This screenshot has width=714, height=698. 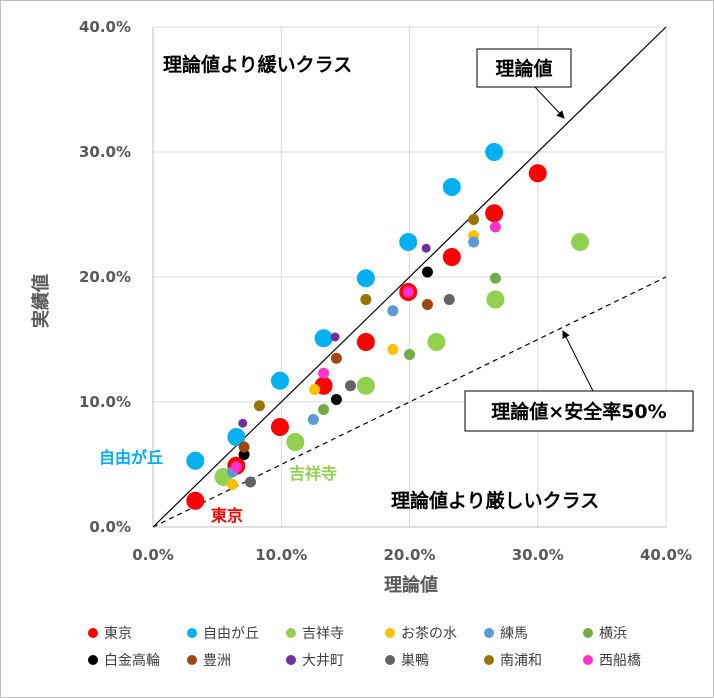 What do you see at coordinates (613, 634) in the screenshot?
I see `legend-label: 横浜` at bounding box center [613, 634].